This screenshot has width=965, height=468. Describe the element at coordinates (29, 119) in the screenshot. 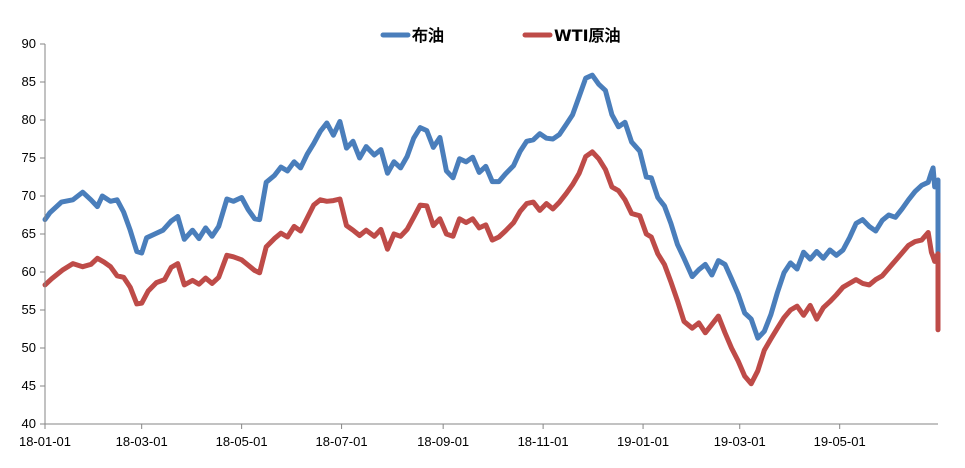

I see `y-tick-label: 80` at that location.